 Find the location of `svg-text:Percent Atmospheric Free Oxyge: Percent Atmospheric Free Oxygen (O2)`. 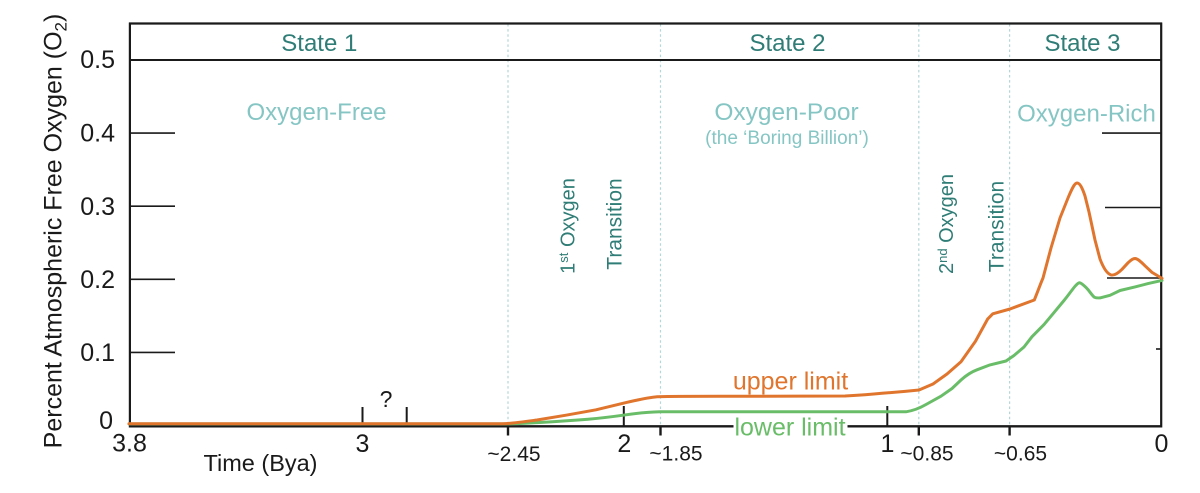

svg-text:Percent Atmospheric Free Oxyge: Percent Atmospheric Free Oxygen (O2) is located at coordinates (55, 231).